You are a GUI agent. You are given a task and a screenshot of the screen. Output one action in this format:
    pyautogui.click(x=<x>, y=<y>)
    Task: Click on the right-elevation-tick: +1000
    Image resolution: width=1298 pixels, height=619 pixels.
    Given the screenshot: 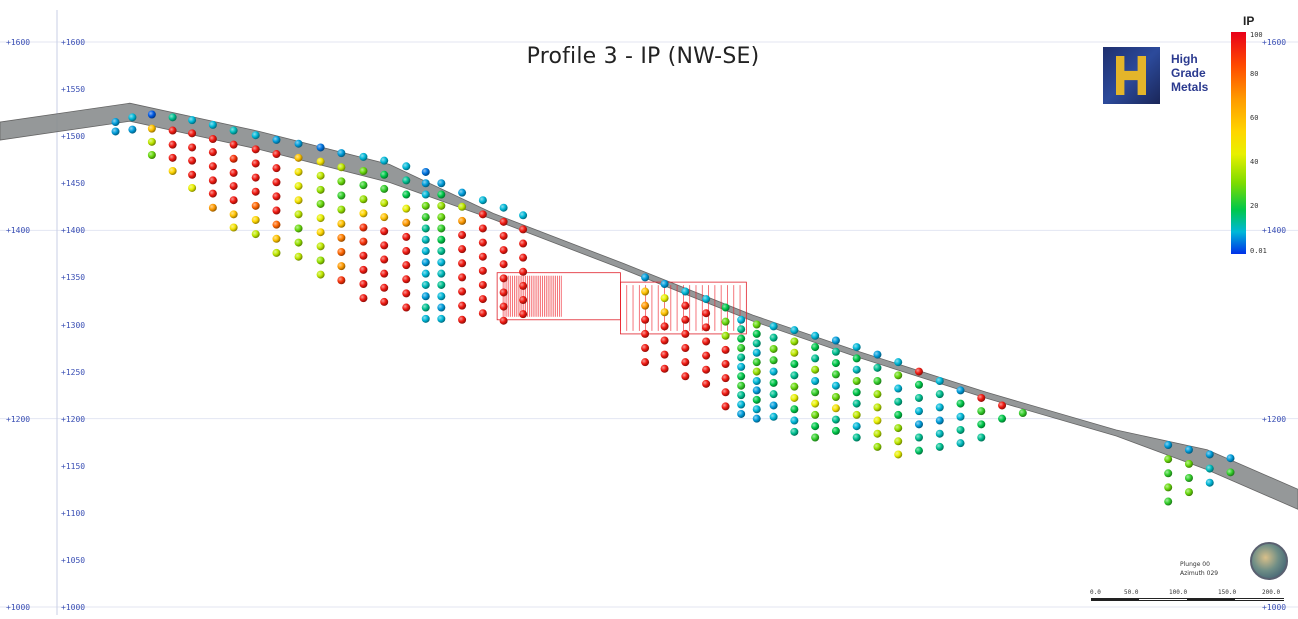 What is the action you would take?
    pyautogui.click(x=1274, y=607)
    